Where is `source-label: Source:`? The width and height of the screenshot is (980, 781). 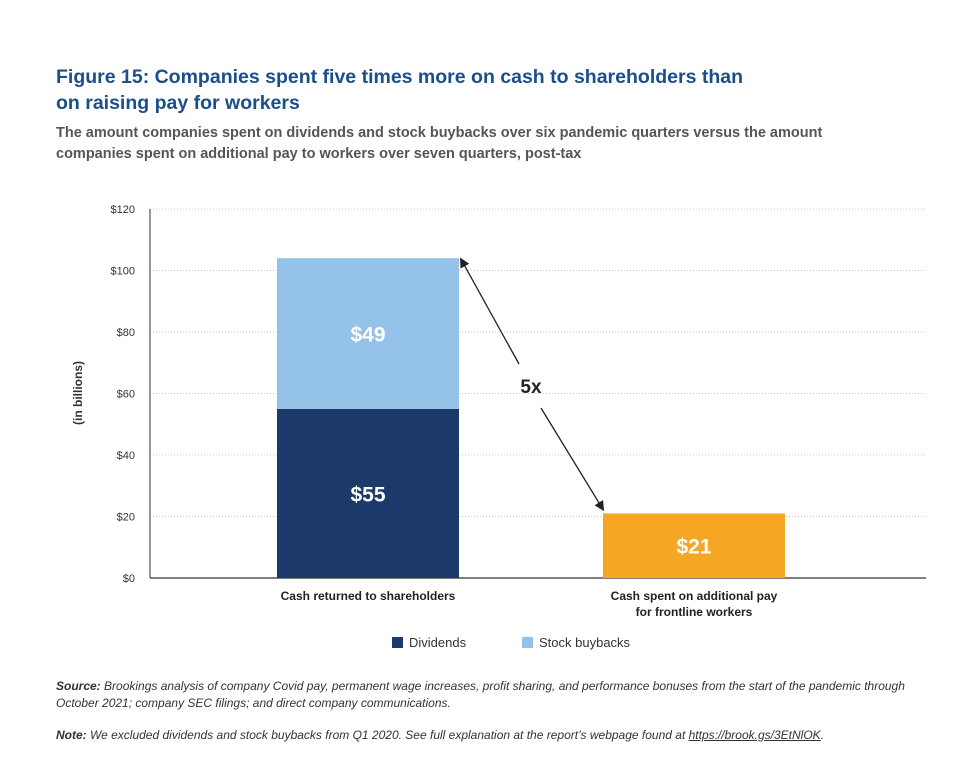 source-label: Source: is located at coordinates (78, 686).